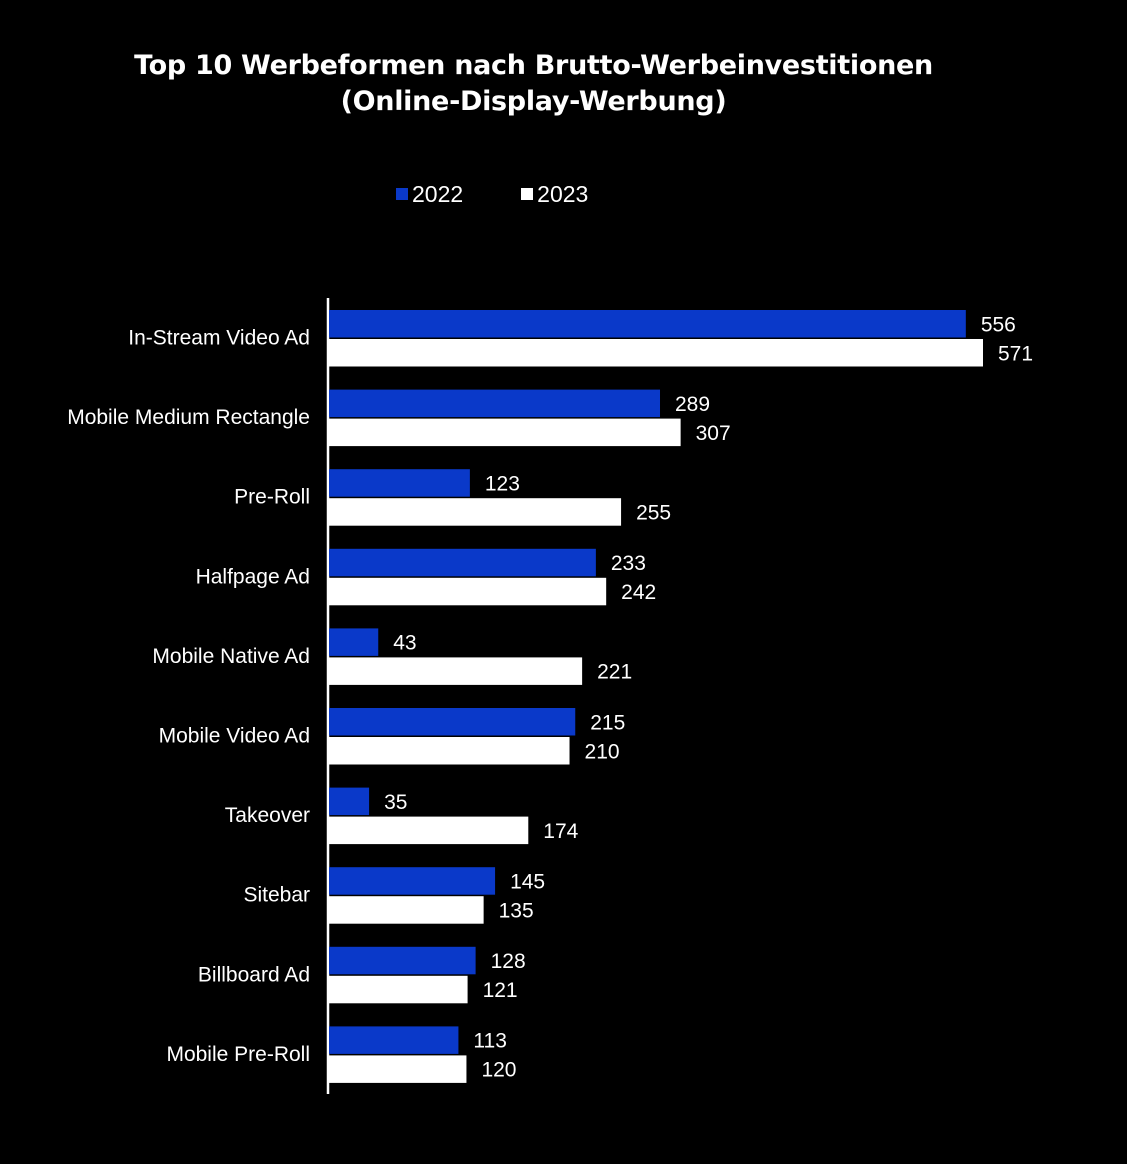 The height and width of the screenshot is (1164, 1127). I want to click on value-label-2022-sitebar: 145, so click(527, 881).